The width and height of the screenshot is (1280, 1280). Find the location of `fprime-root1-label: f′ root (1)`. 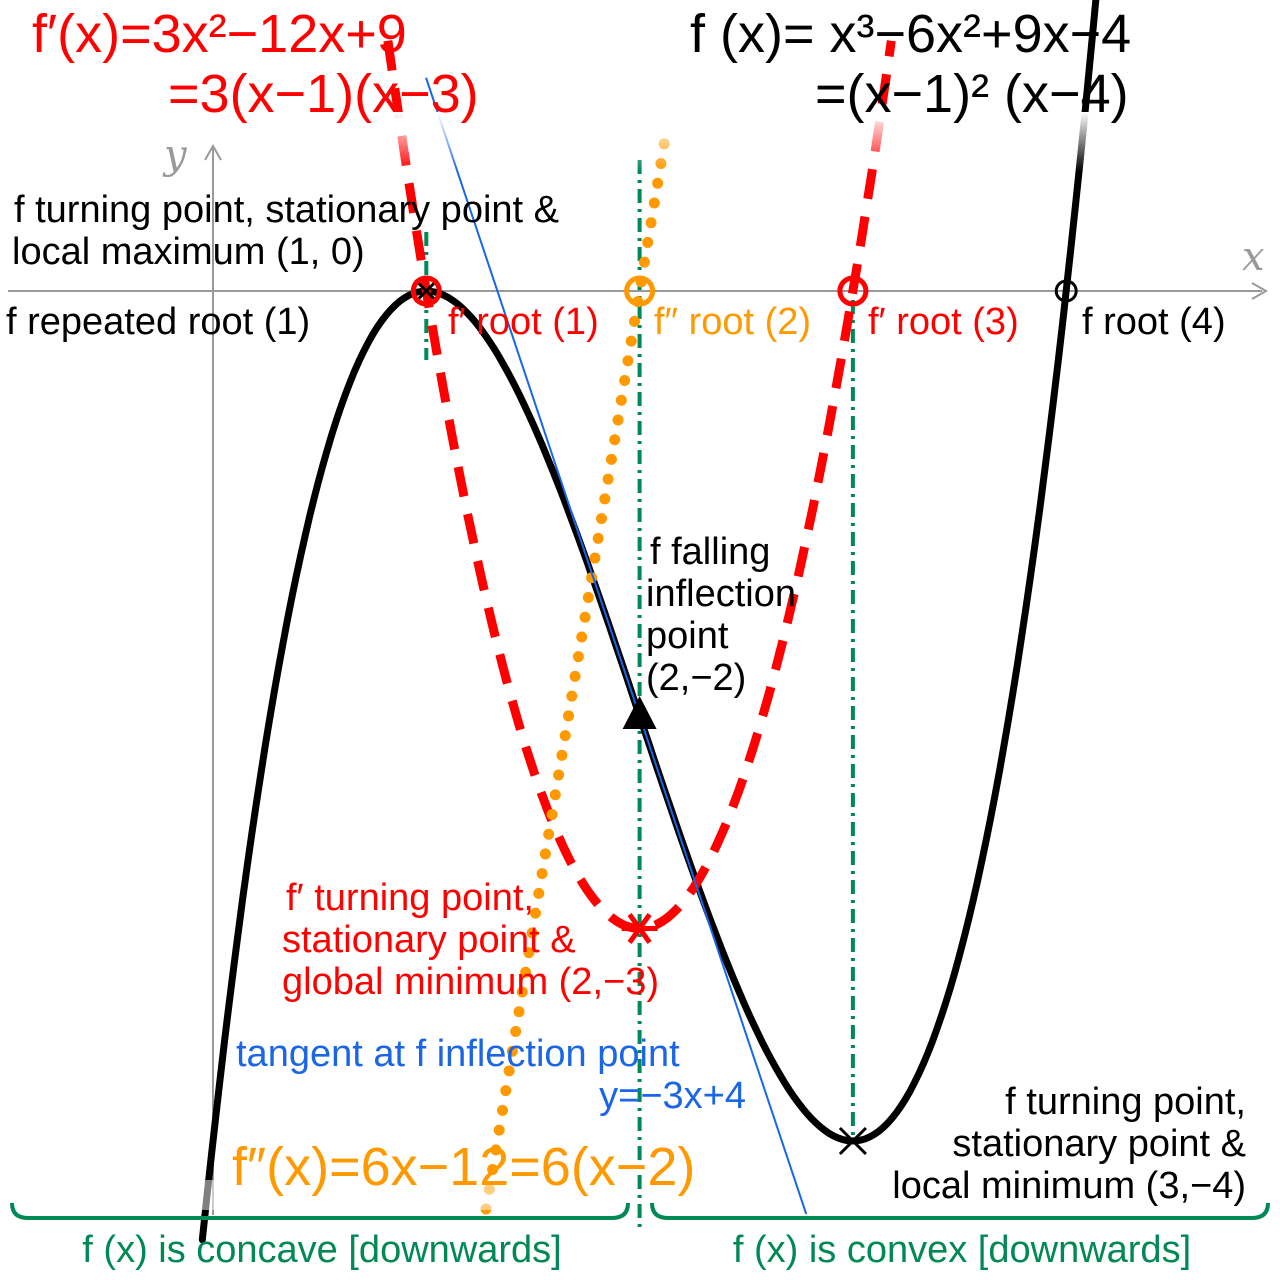

fprime-root1-label: f′ root (1) is located at coordinates (523, 322).